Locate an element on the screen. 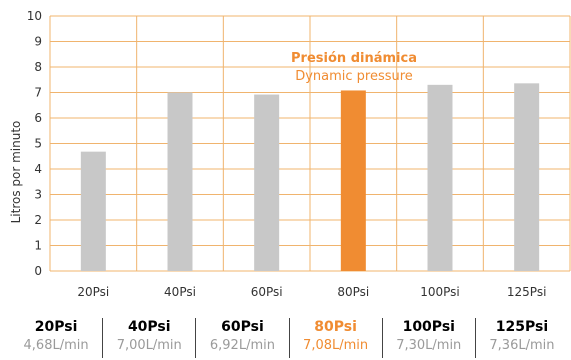 This screenshot has height=360, width=571. table-column: 80Psi 7,08L/min is located at coordinates (335, 338).